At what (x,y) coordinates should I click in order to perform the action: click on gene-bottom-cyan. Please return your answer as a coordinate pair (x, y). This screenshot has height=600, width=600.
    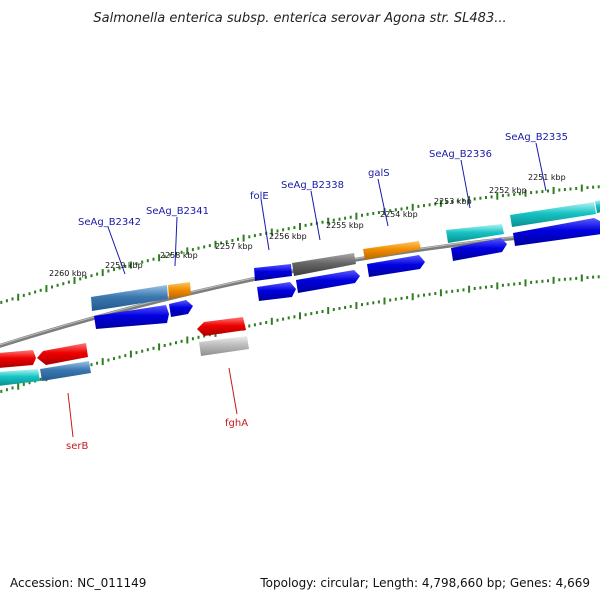
    Looking at the image, I should click on (20, 377).